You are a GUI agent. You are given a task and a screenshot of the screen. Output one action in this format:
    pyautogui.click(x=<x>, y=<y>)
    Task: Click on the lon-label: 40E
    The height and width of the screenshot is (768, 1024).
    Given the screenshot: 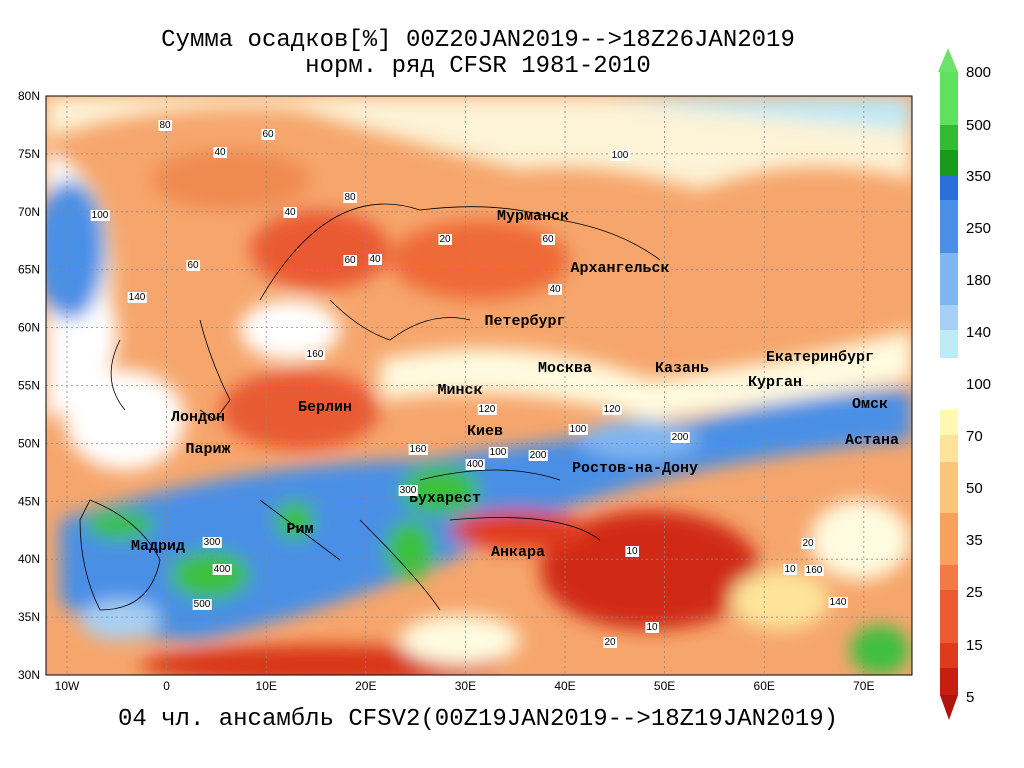 What is the action you would take?
    pyautogui.click(x=564, y=686)
    